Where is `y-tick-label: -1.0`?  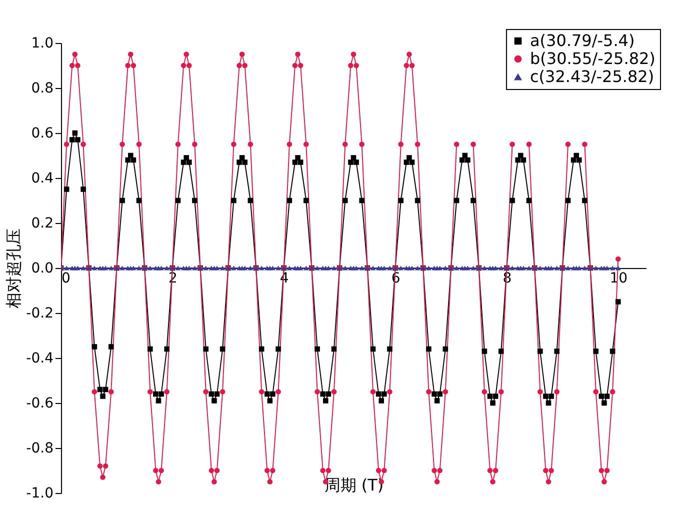 y-tick-label: -1.0 is located at coordinates (40, 494).